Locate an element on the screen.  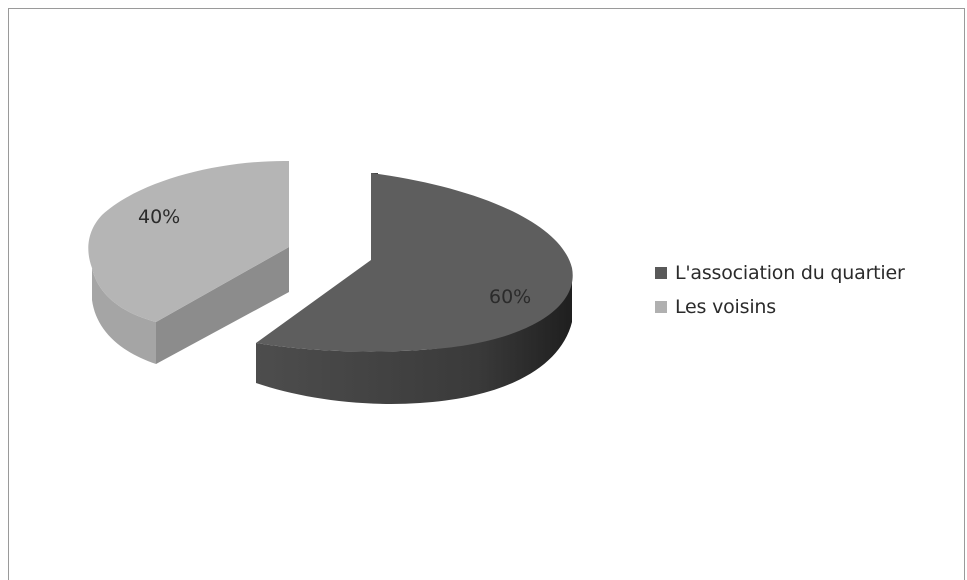
pie-slice-voisins-side is located at coordinates (124, 316).